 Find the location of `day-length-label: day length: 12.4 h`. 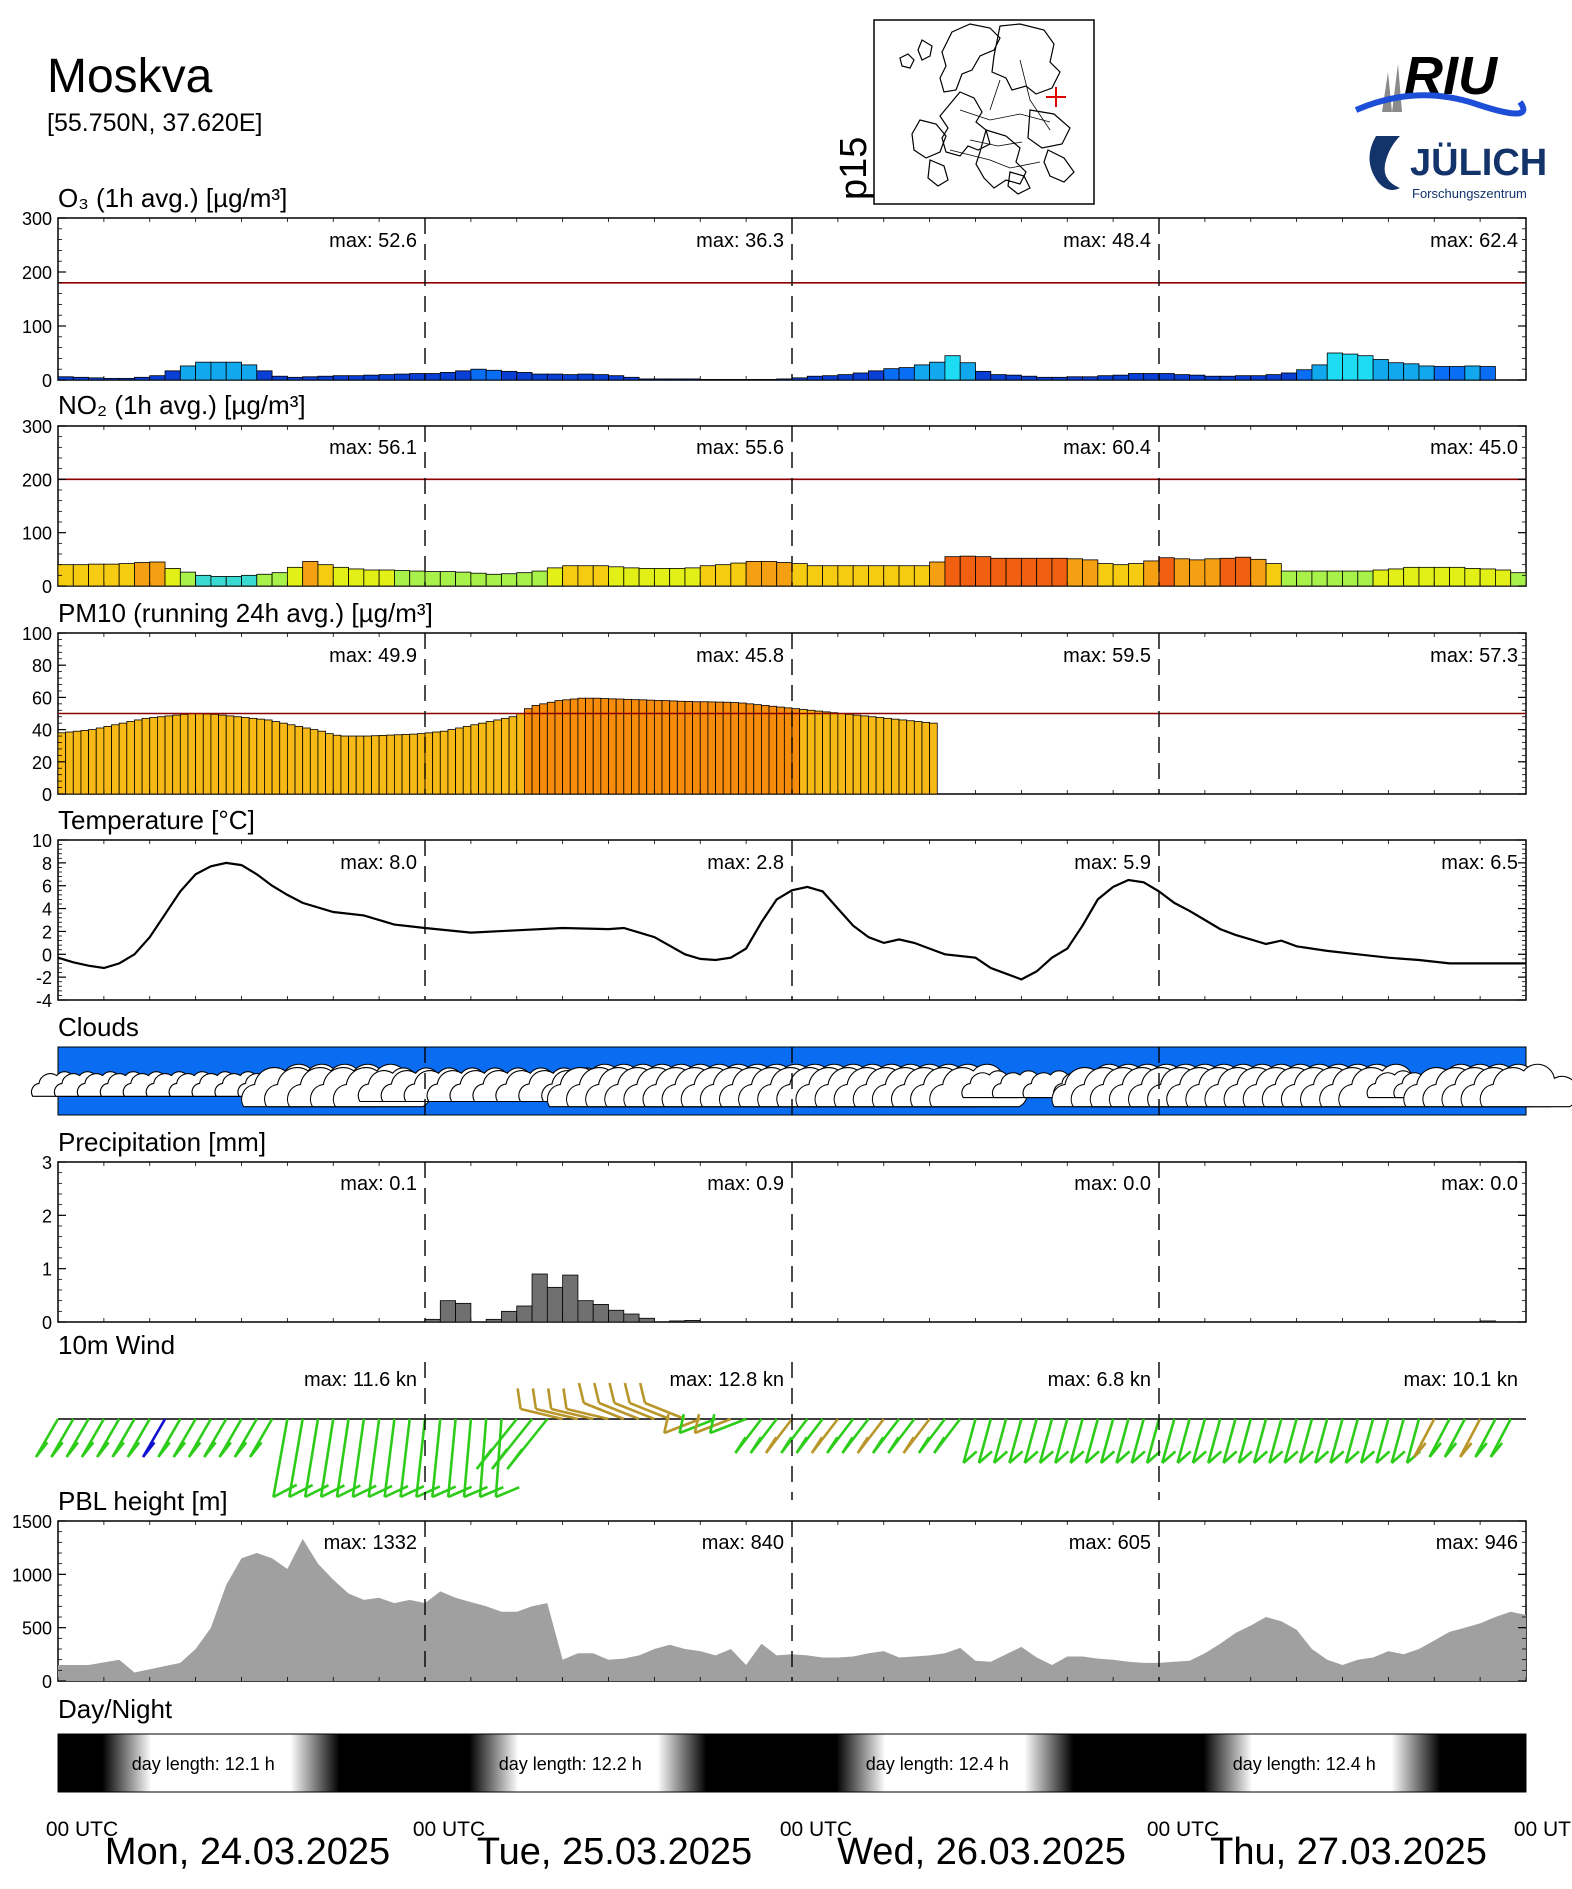

day-length-label: day length: 12.4 h is located at coordinates (937, 1764).